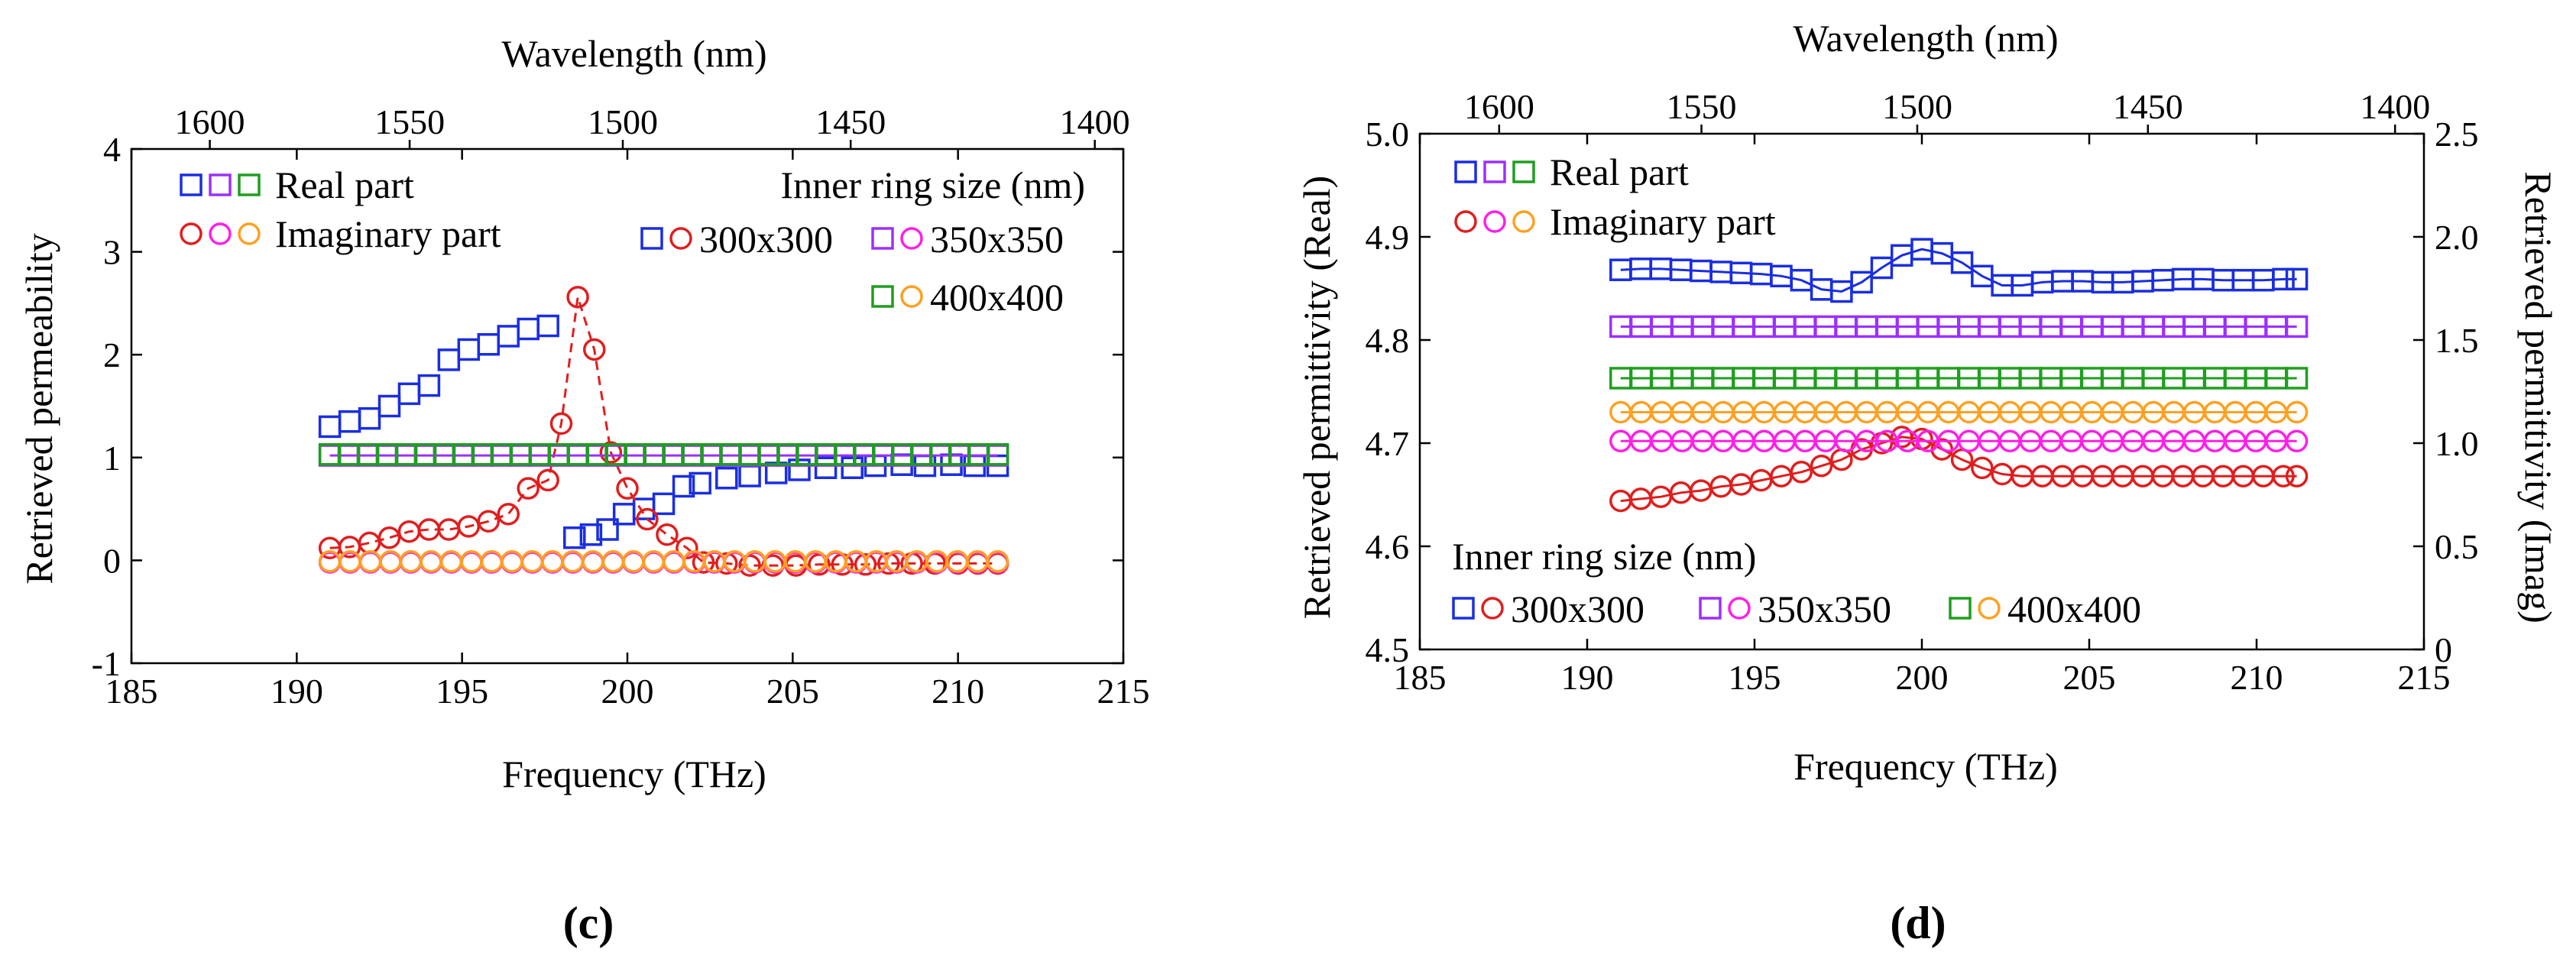 The image size is (2576, 978). I want to click on panel-d-xtick-label: 185, so click(1420, 677).